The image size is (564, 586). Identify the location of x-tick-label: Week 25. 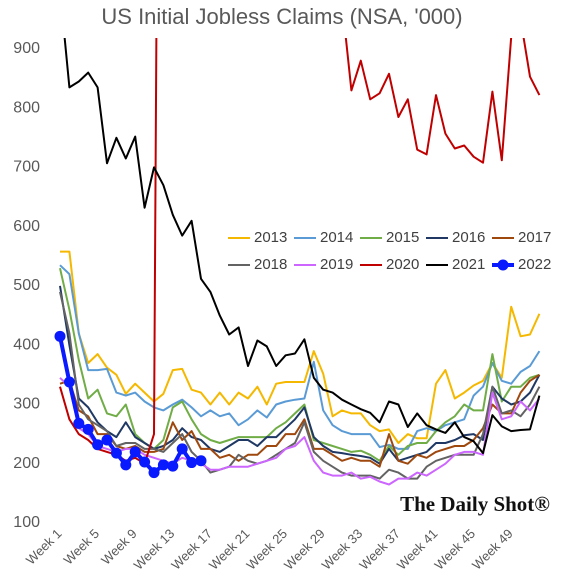
(266, 549).